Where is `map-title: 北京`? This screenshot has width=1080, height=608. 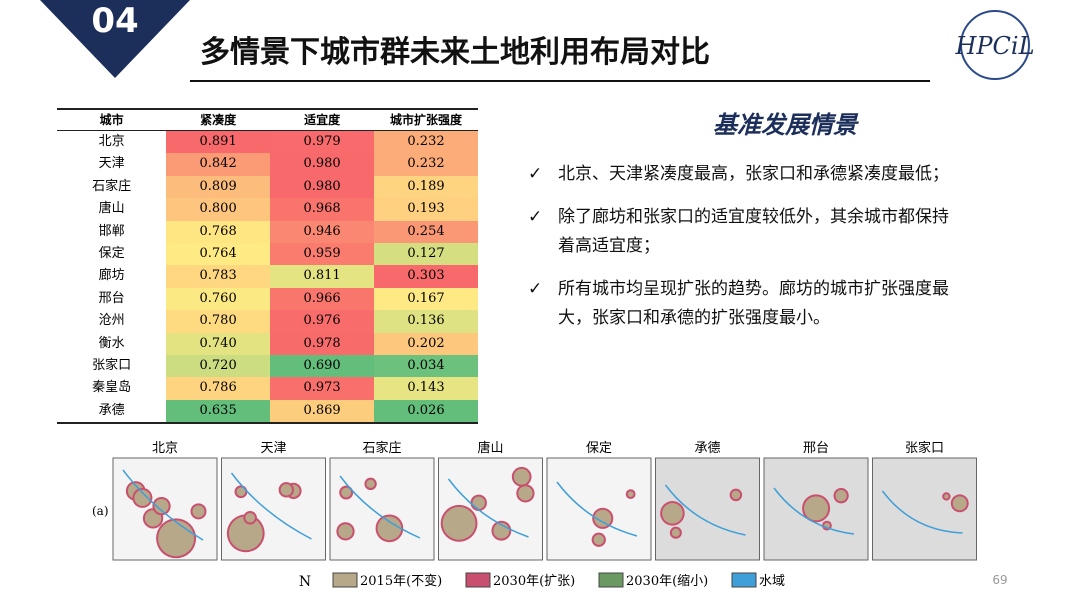 map-title: 北京 is located at coordinates (165, 448).